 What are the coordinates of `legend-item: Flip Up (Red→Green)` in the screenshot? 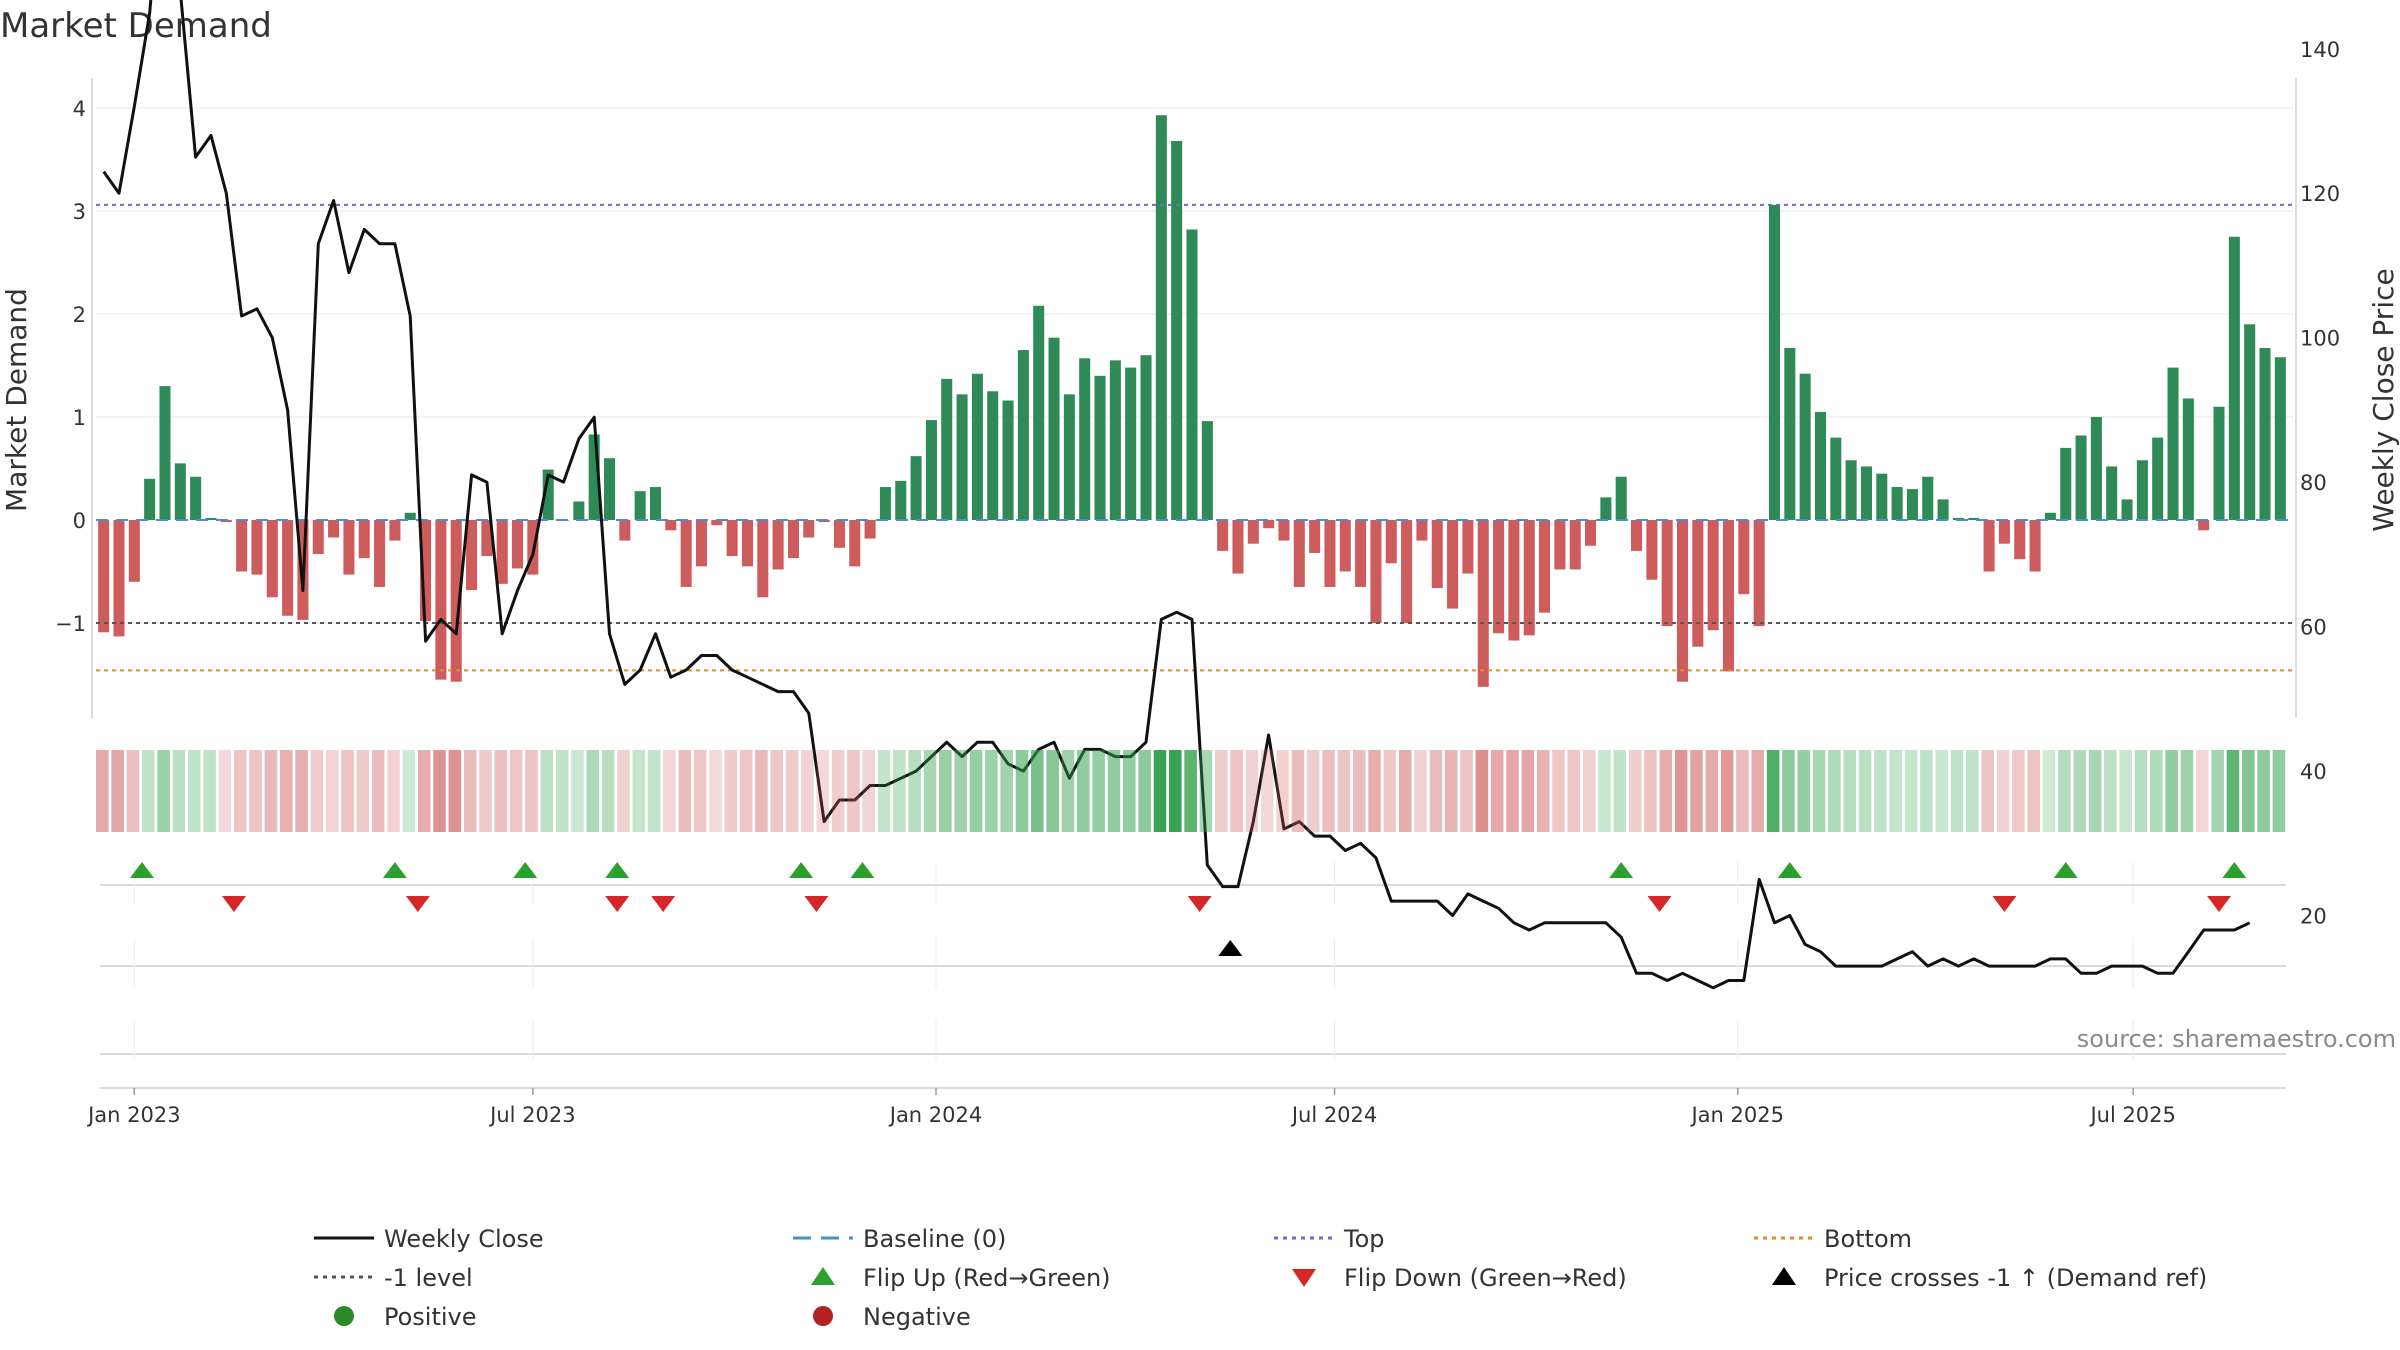 It's located at (961, 1278).